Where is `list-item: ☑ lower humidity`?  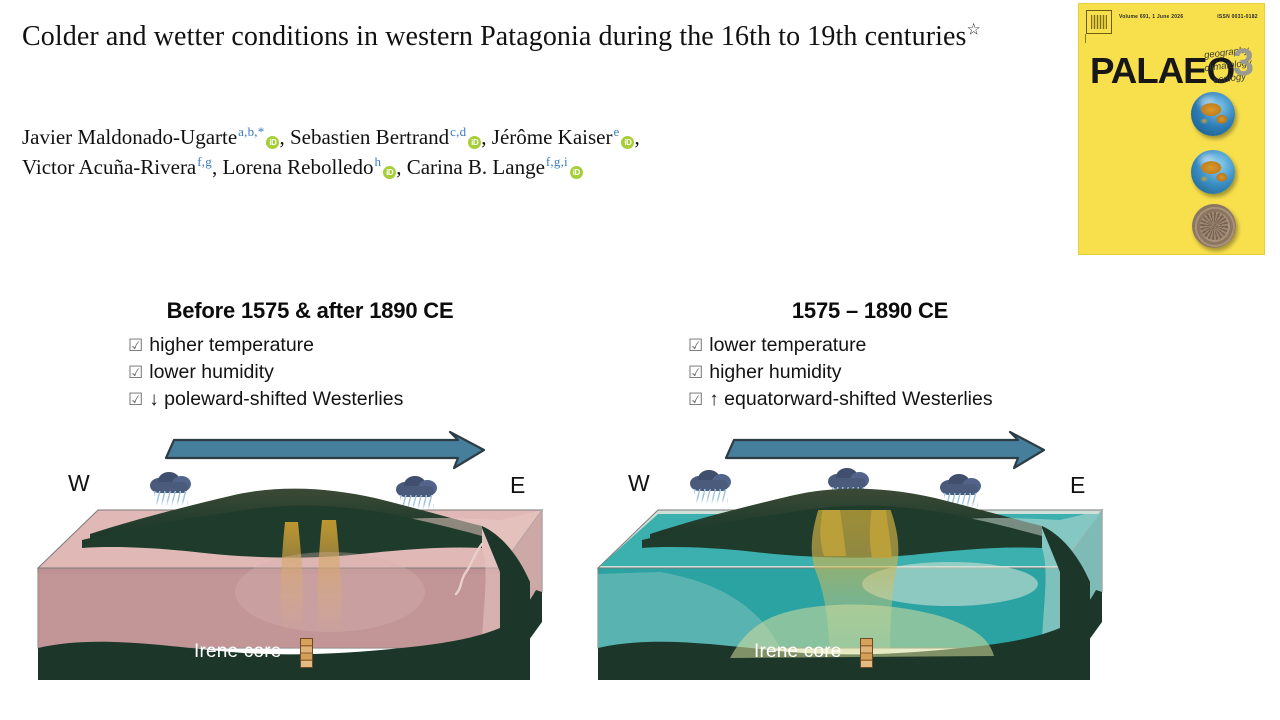 list-item: ☑ lower humidity is located at coordinates (359, 372).